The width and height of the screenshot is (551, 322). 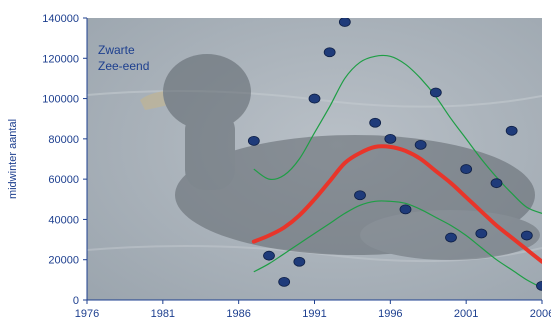 What do you see at coordinates (63, 261) in the screenshot?
I see `y-tick-label: 20000` at bounding box center [63, 261].